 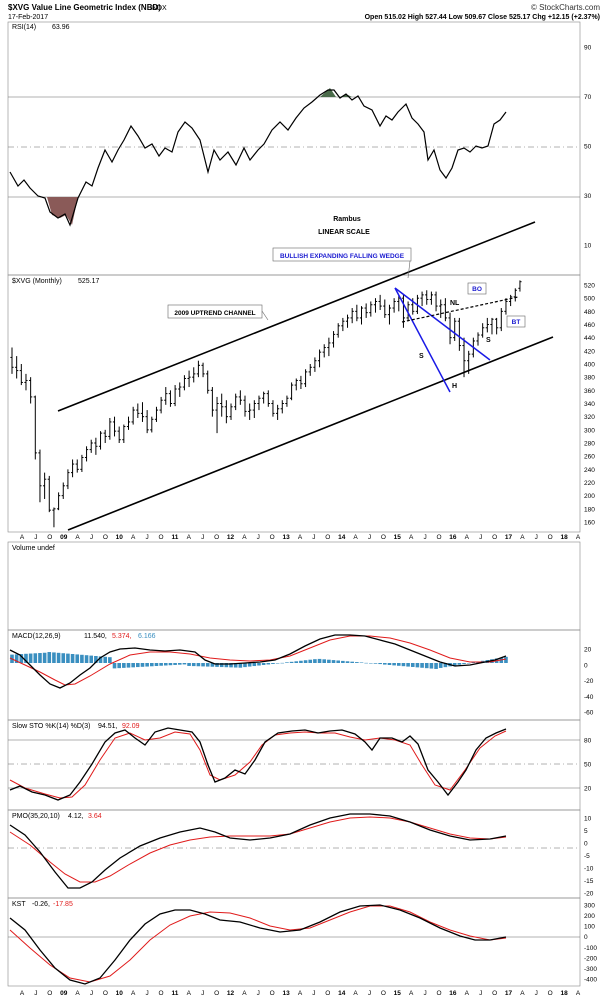 What do you see at coordinates (564, 537) in the screenshot?
I see `x-axis-label: 18` at bounding box center [564, 537].